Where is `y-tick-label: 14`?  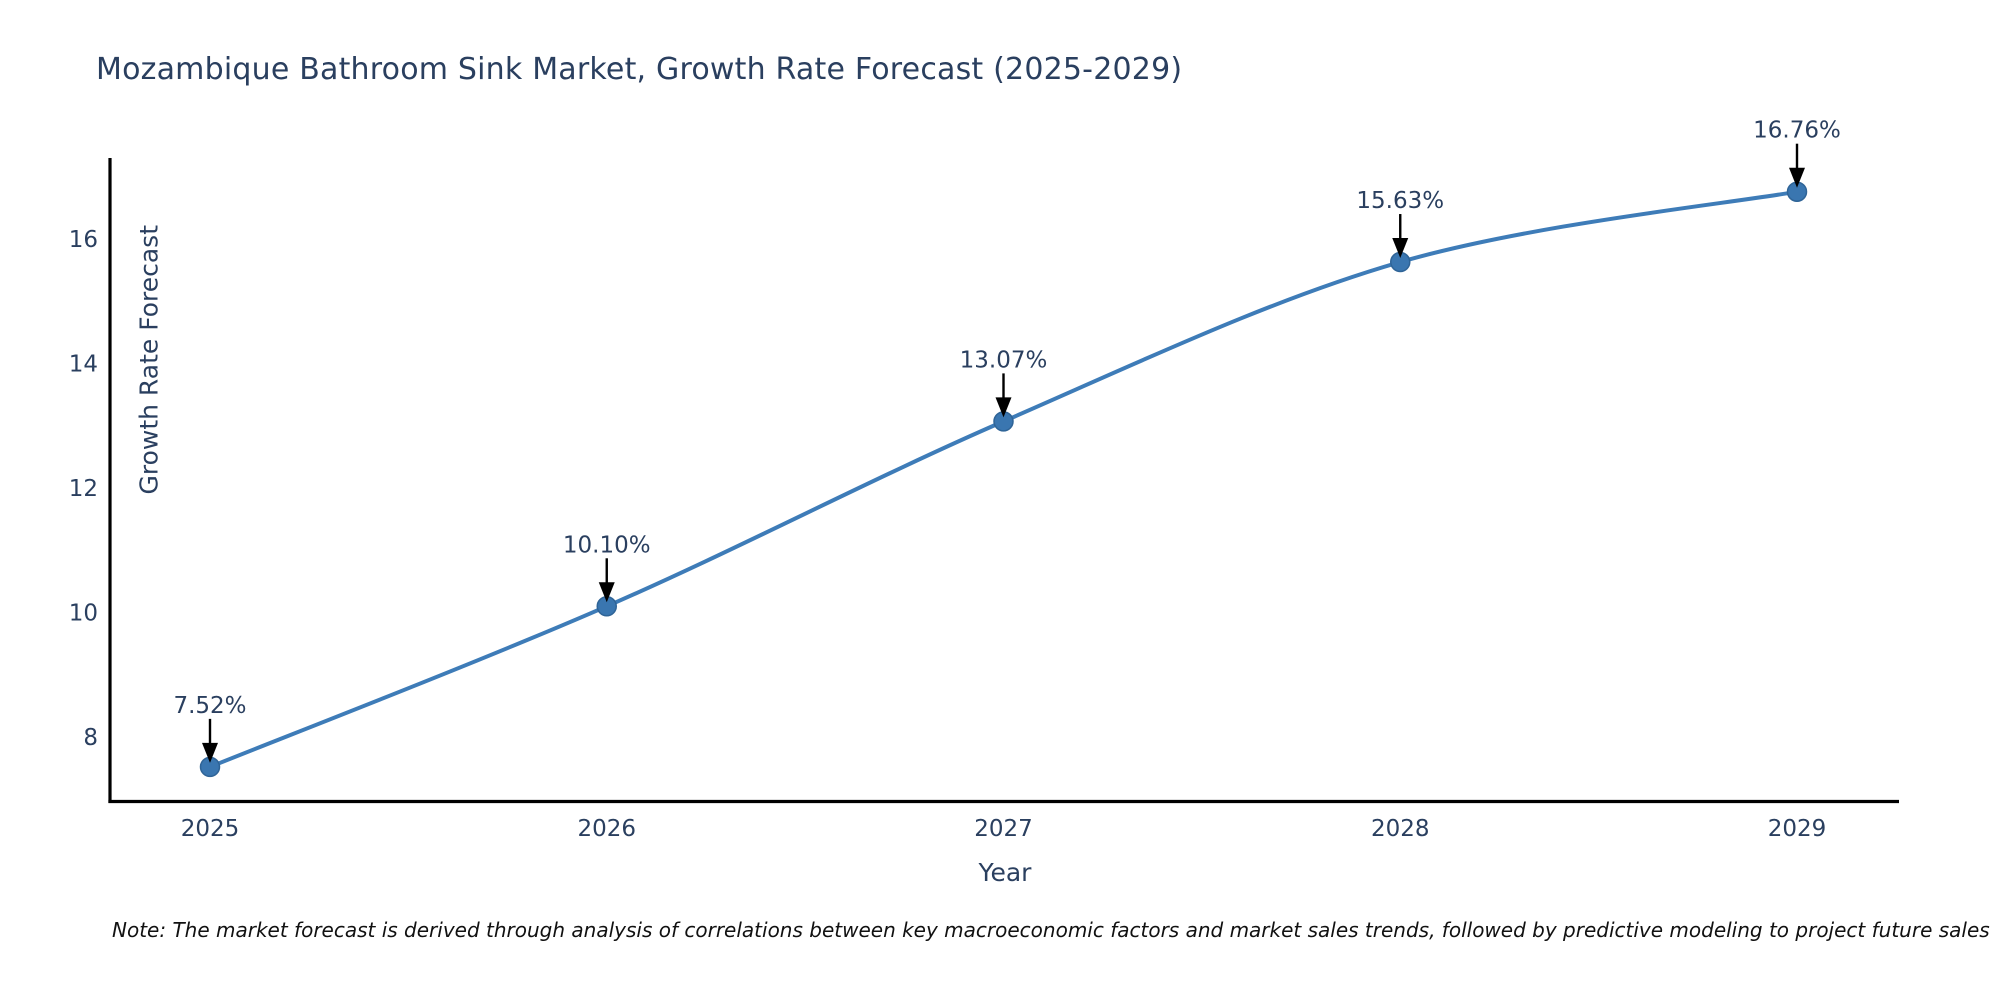 y-tick-label: 14 is located at coordinates (83, 365).